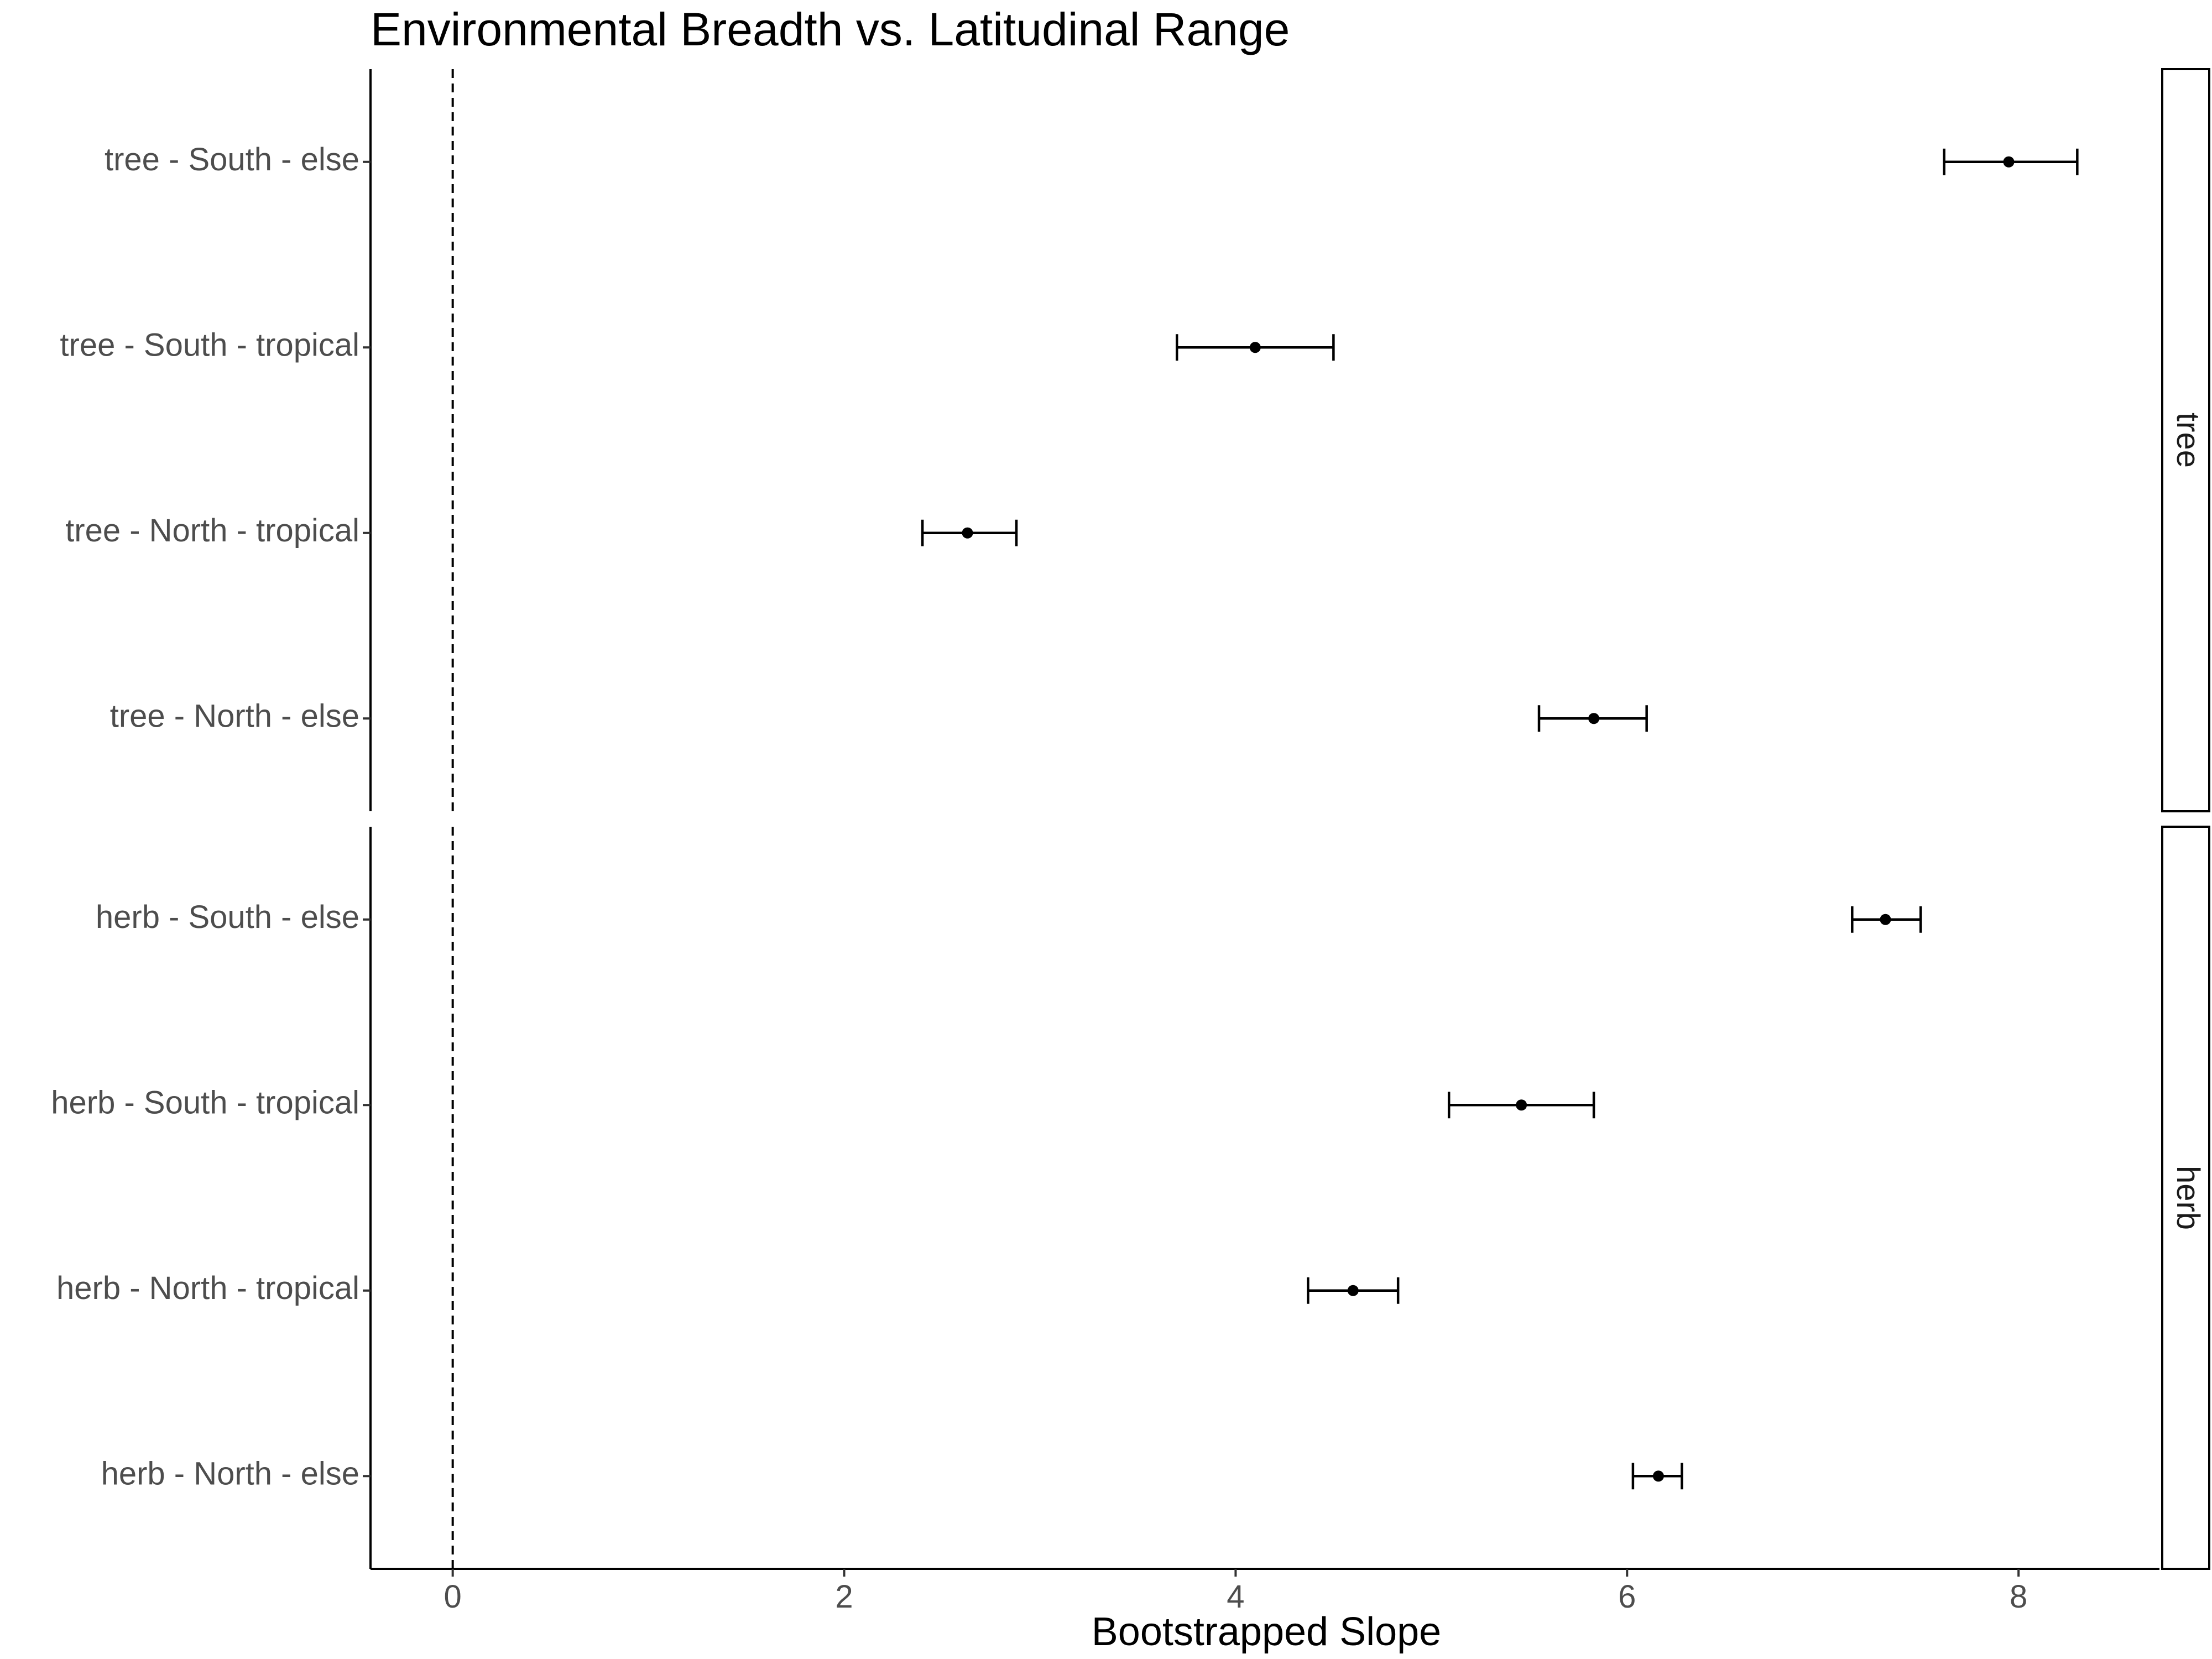  Describe the element at coordinates (232, 160) in the screenshot. I see `y-tick-label: tree - South - else` at that location.